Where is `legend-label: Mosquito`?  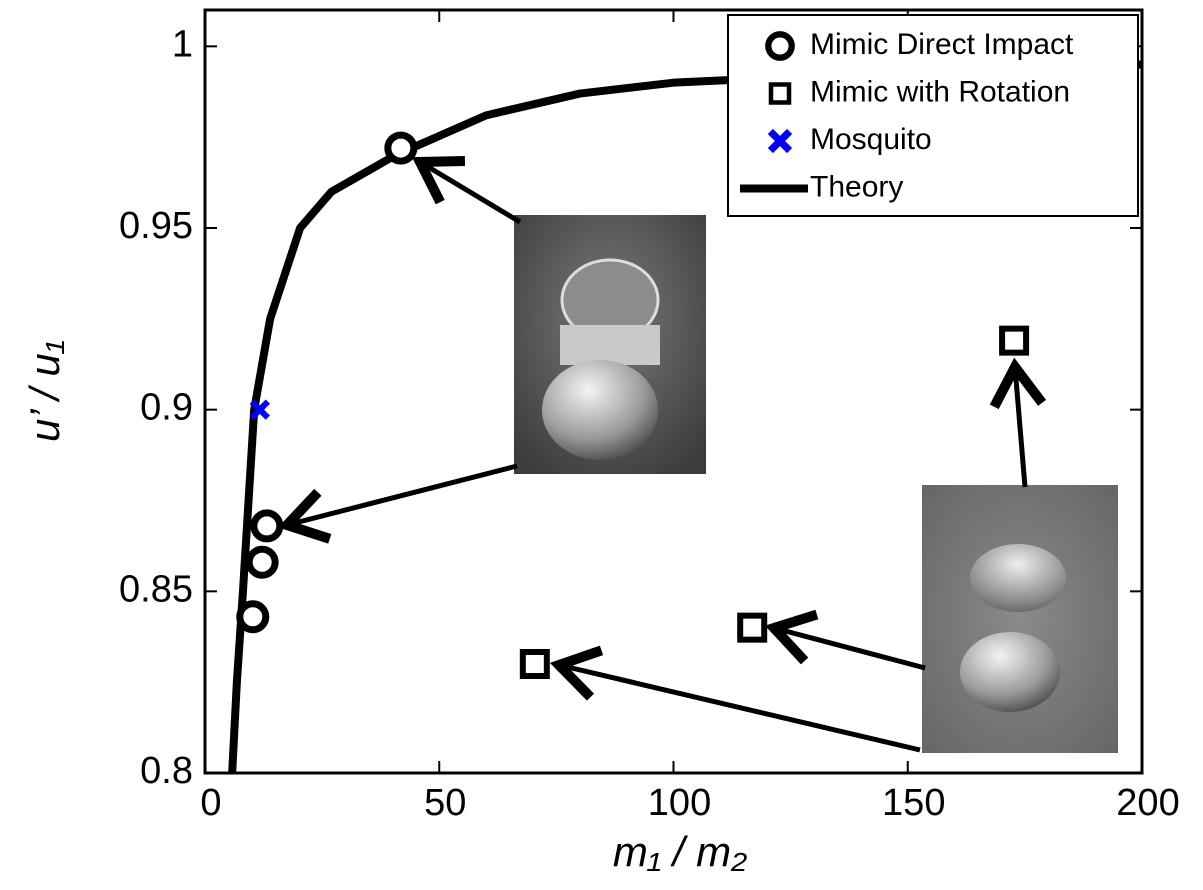 legend-label: Mosquito is located at coordinates (871, 139).